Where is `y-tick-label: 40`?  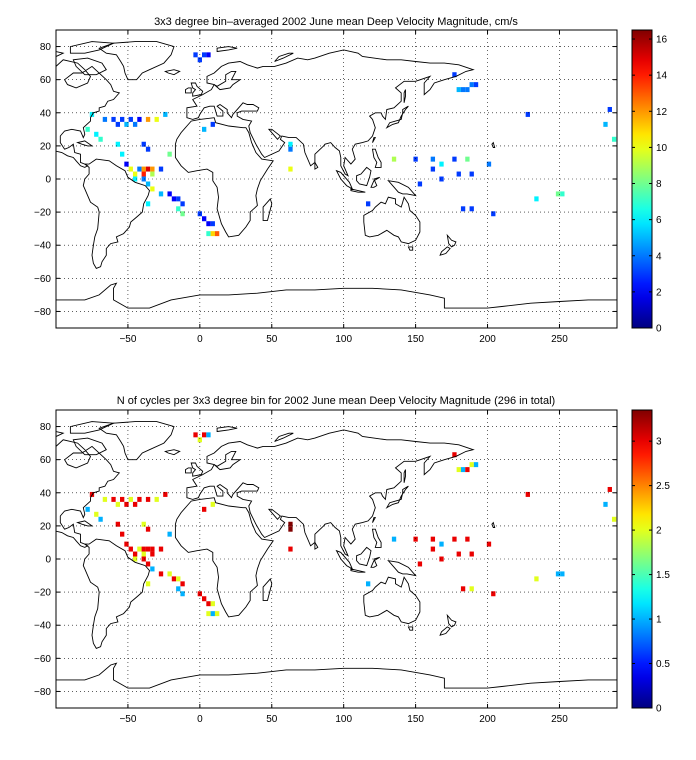 y-tick-label: 40 is located at coordinates (46, 493).